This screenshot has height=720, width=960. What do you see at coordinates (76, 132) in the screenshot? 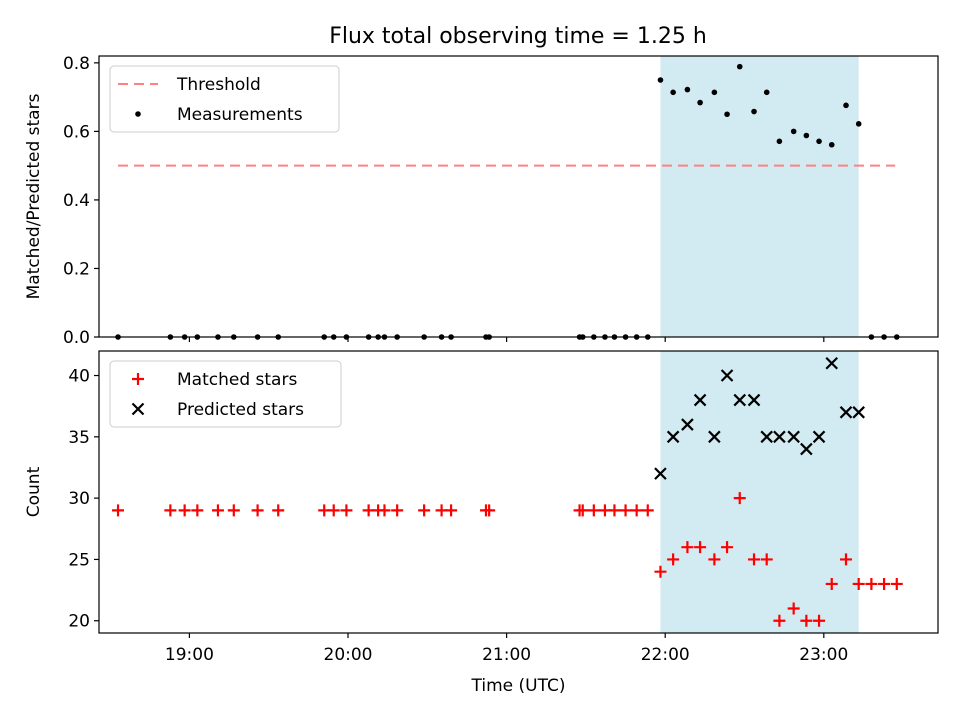
I see `y-tick-label: 0.6` at bounding box center [76, 132].